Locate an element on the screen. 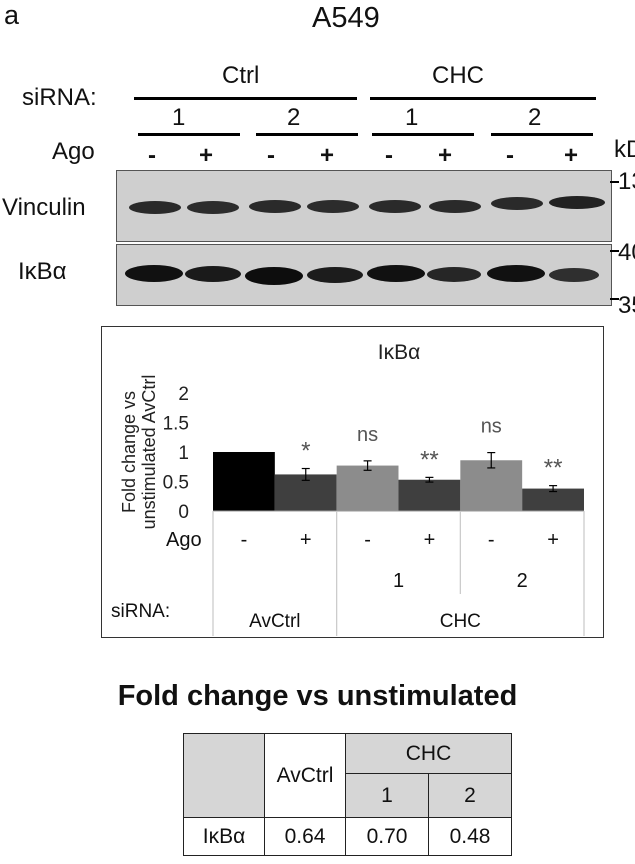 The image size is (635, 864). table-header-chc: CHC is located at coordinates (428, 753).